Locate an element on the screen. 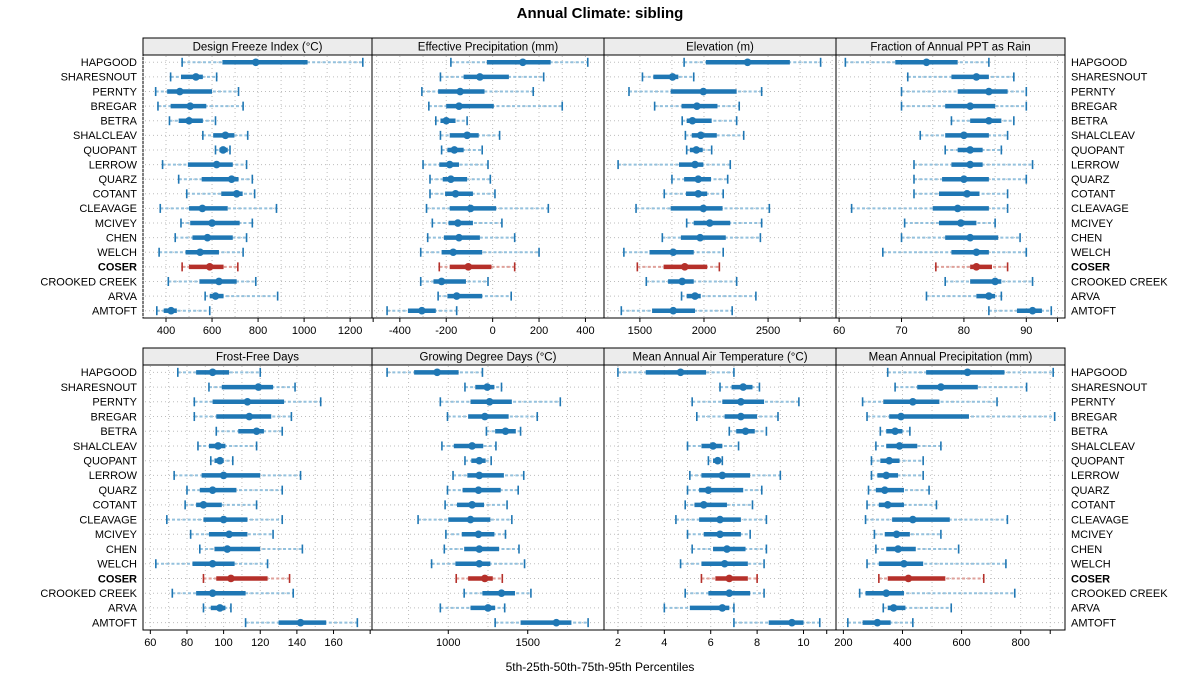 This screenshot has width=1200, height=700. panel-title: Elevation (m) is located at coordinates (720, 48).